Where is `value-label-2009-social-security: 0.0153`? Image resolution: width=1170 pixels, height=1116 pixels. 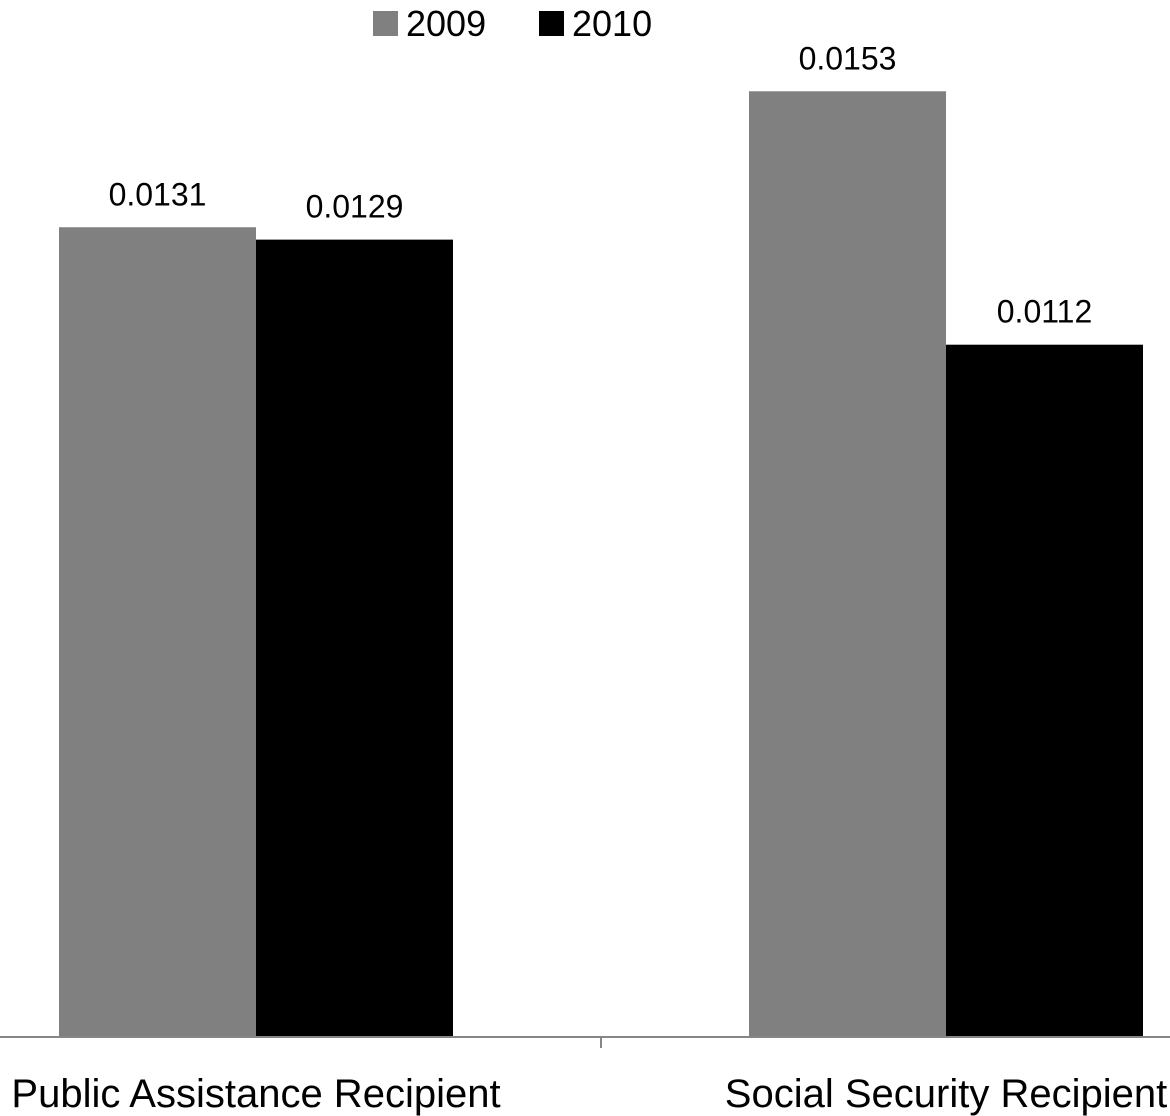 value-label-2009-social-security: 0.0153 is located at coordinates (848, 58).